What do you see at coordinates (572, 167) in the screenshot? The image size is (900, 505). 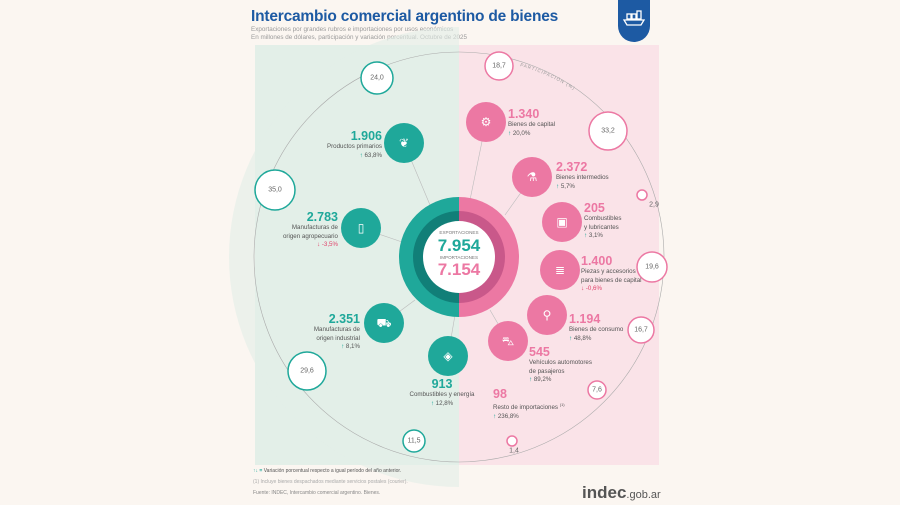 I see `item-value: 2.372` at bounding box center [572, 167].